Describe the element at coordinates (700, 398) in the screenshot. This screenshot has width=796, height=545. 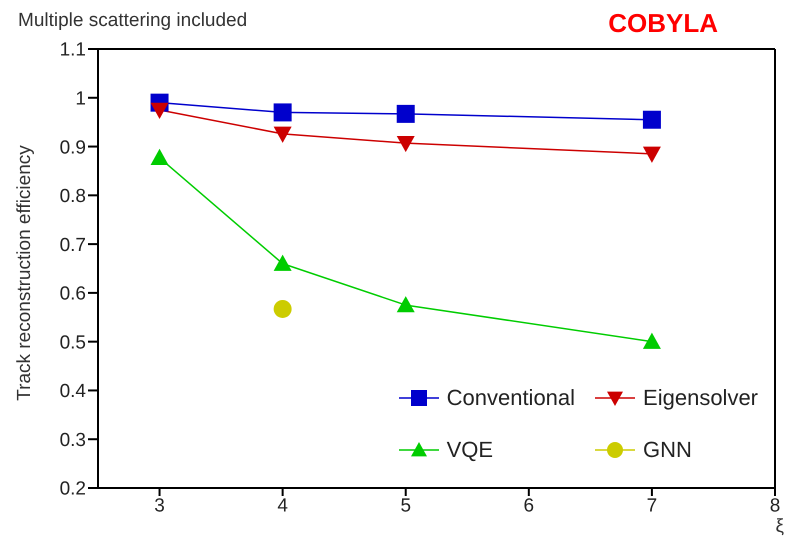
I see `legend-label: Eigensolver` at that location.